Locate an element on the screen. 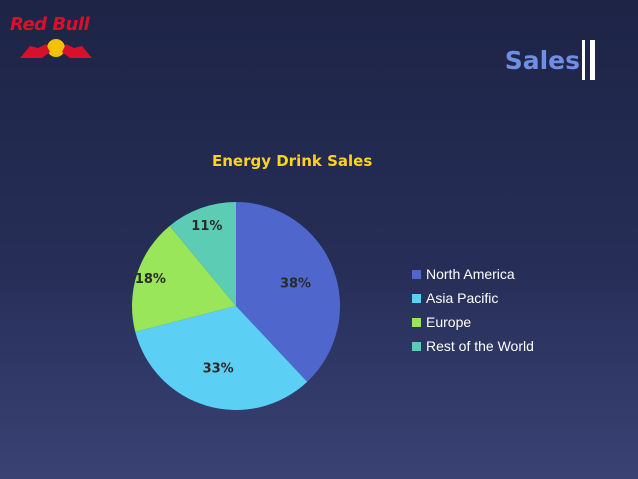  logo-text: Red Bull is located at coordinates (50, 24).